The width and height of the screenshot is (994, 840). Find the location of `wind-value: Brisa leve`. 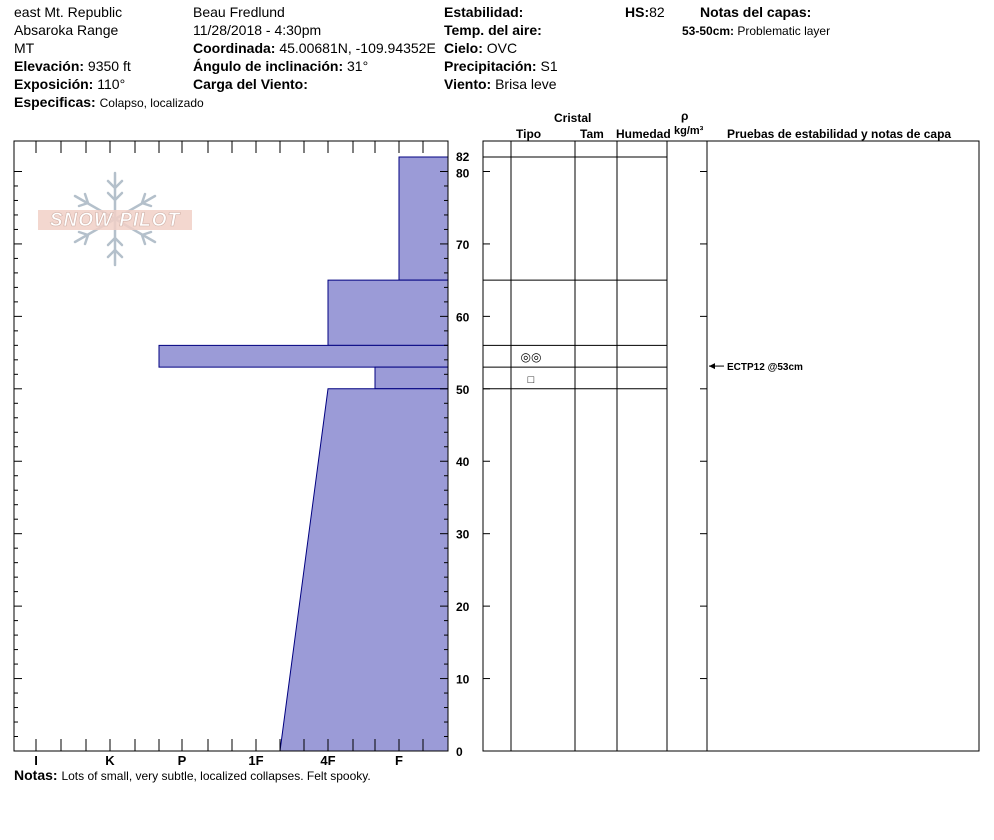

wind-value: Brisa leve is located at coordinates (526, 84).